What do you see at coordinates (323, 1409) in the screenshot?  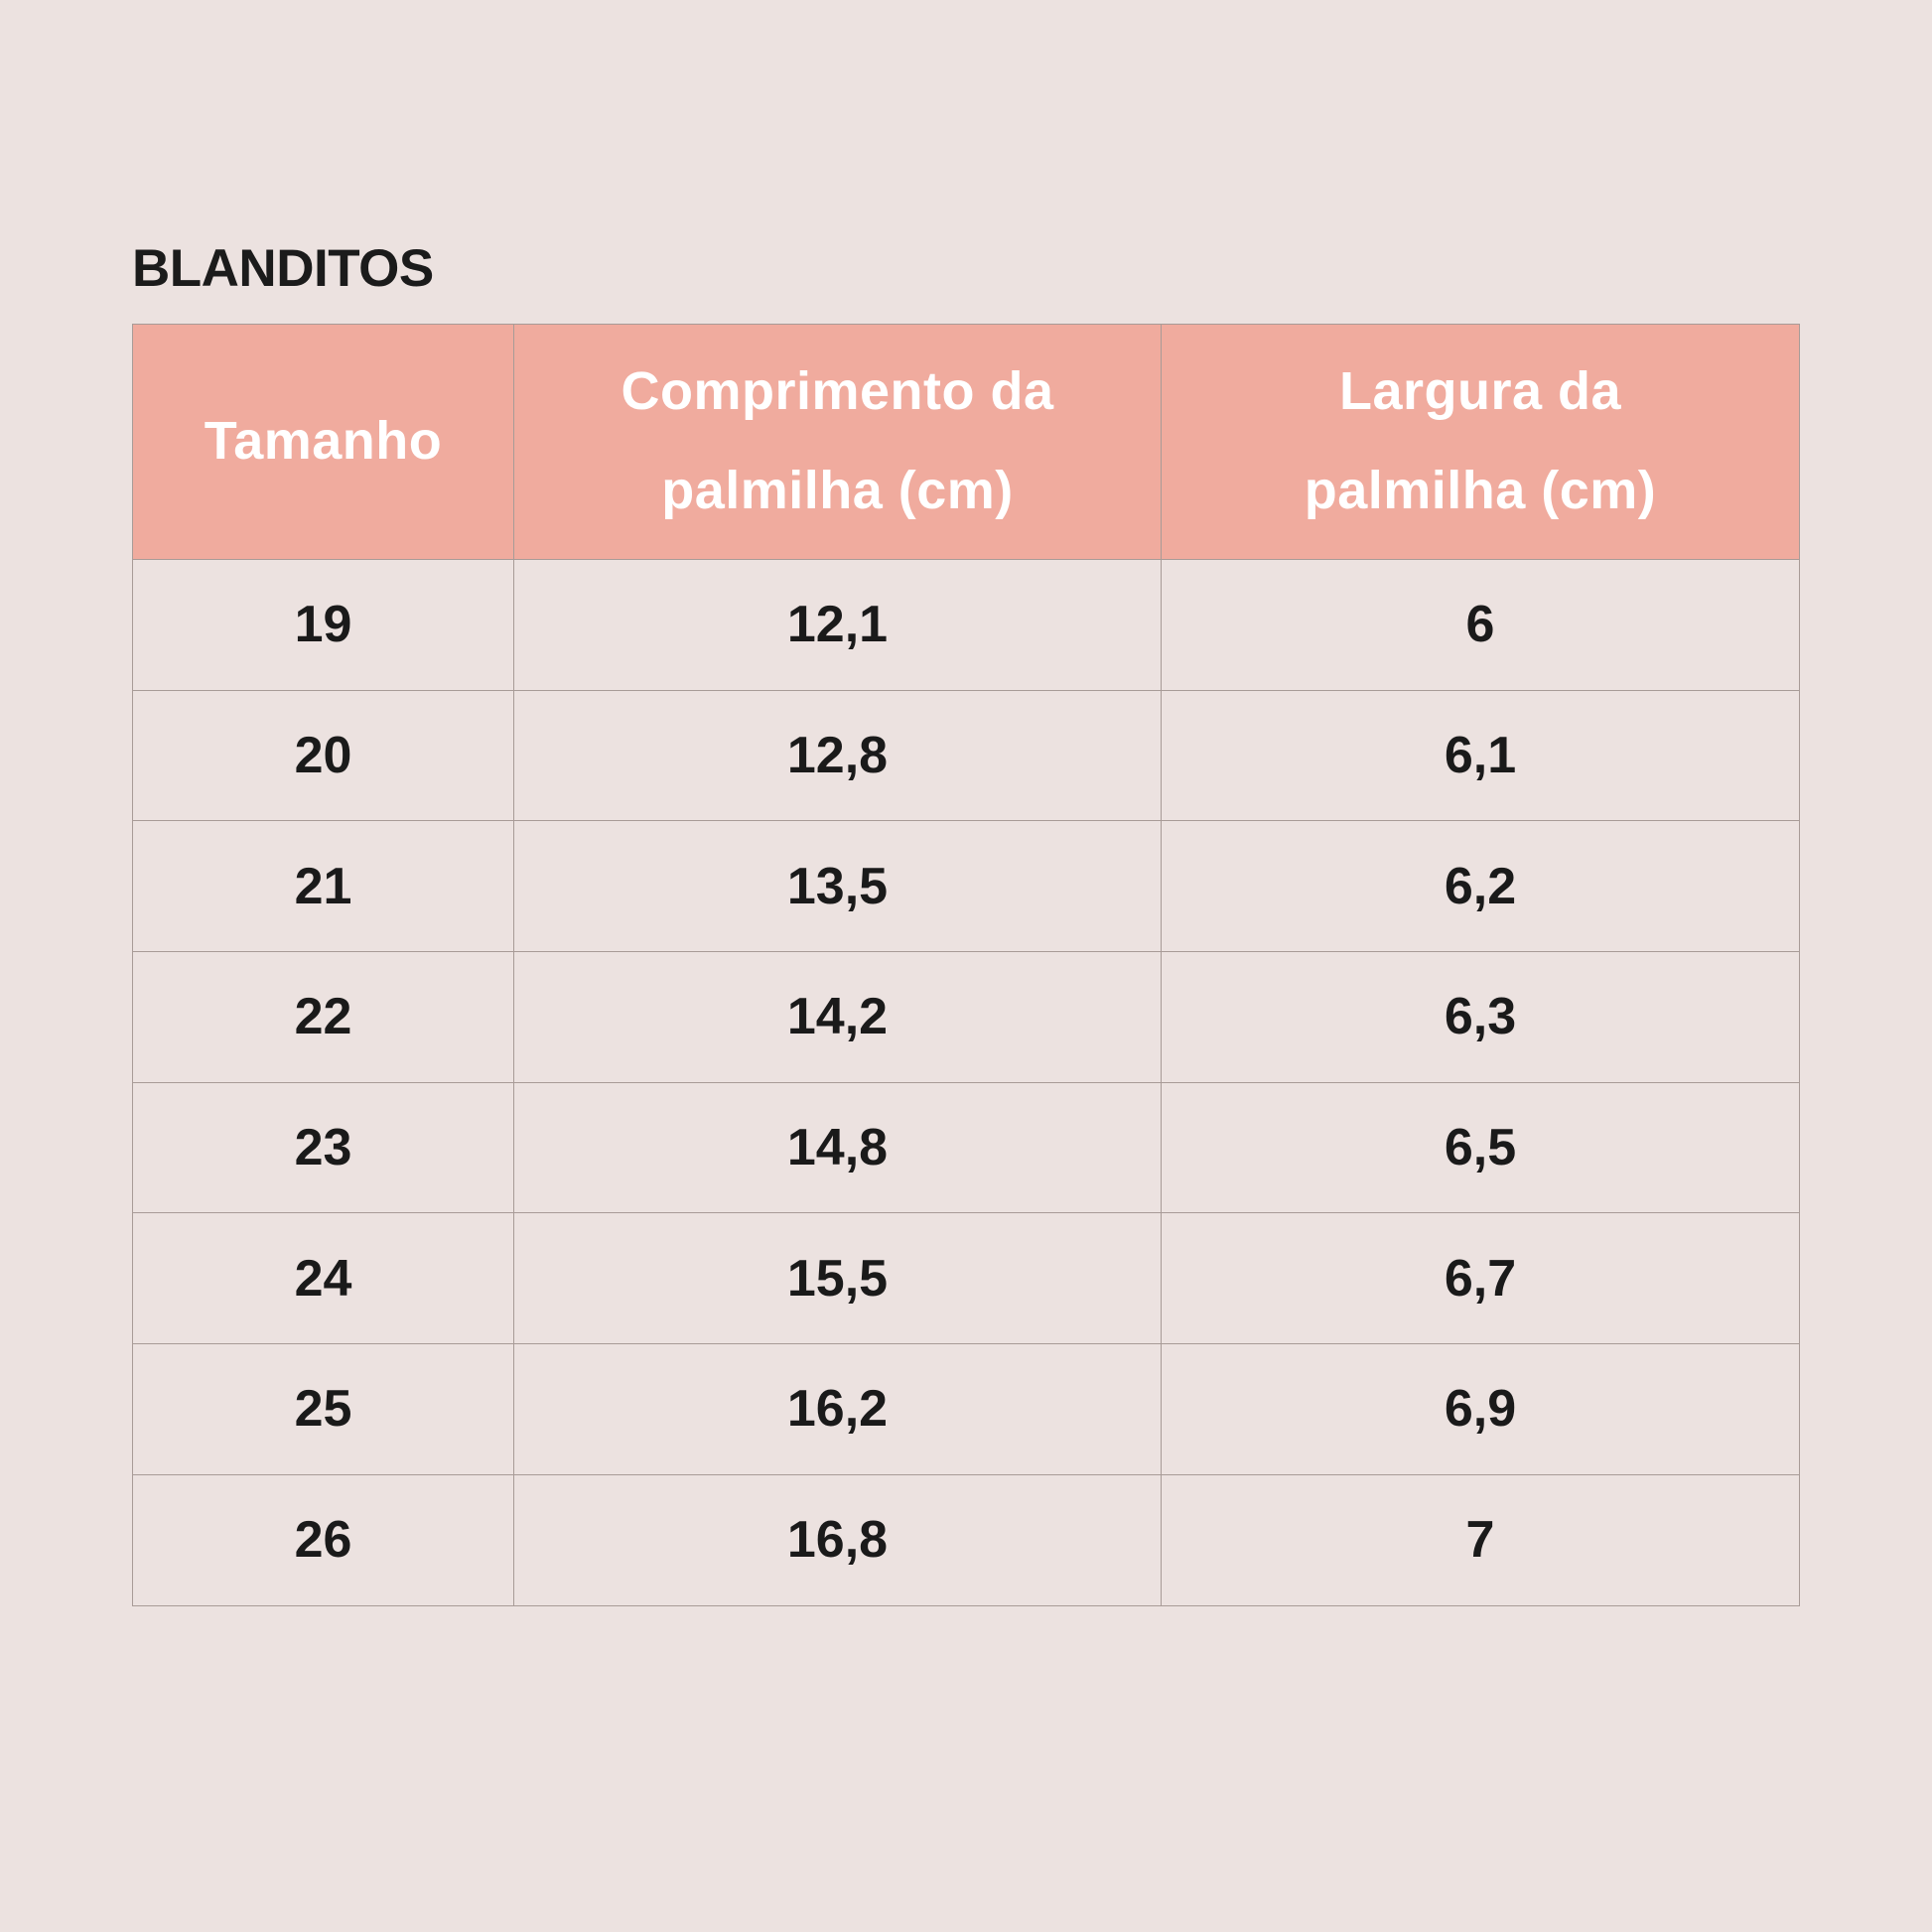 I see `size-cell: 25` at bounding box center [323, 1409].